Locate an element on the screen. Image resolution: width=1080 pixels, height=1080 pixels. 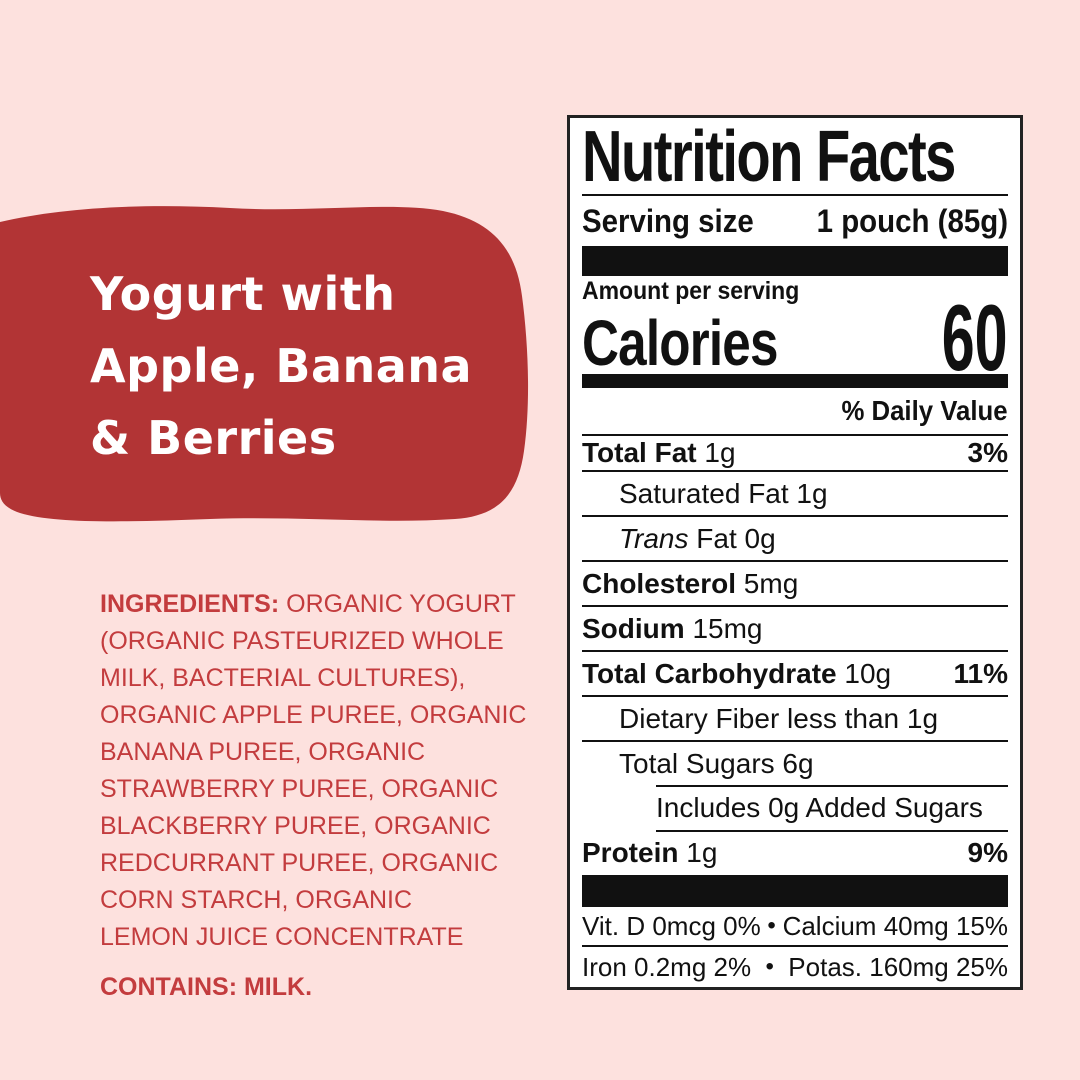
nutrient-name-italic: Trans is located at coordinates (654, 538).